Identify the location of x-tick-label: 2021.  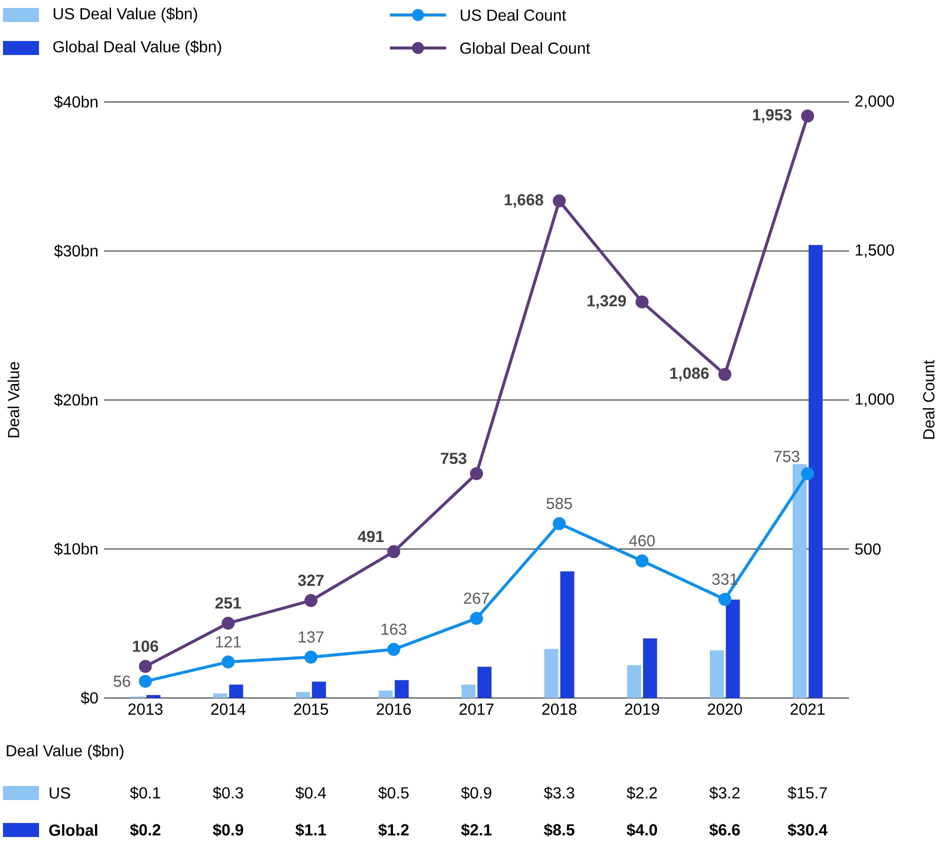
(807, 709).